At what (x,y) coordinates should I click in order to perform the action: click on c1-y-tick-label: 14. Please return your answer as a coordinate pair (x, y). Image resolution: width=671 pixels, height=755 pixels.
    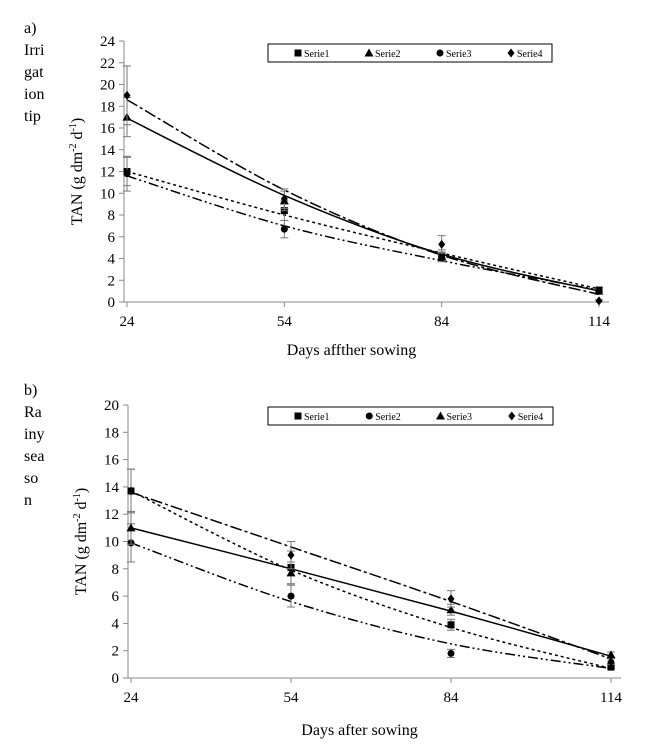
    Looking at the image, I should click on (112, 488).